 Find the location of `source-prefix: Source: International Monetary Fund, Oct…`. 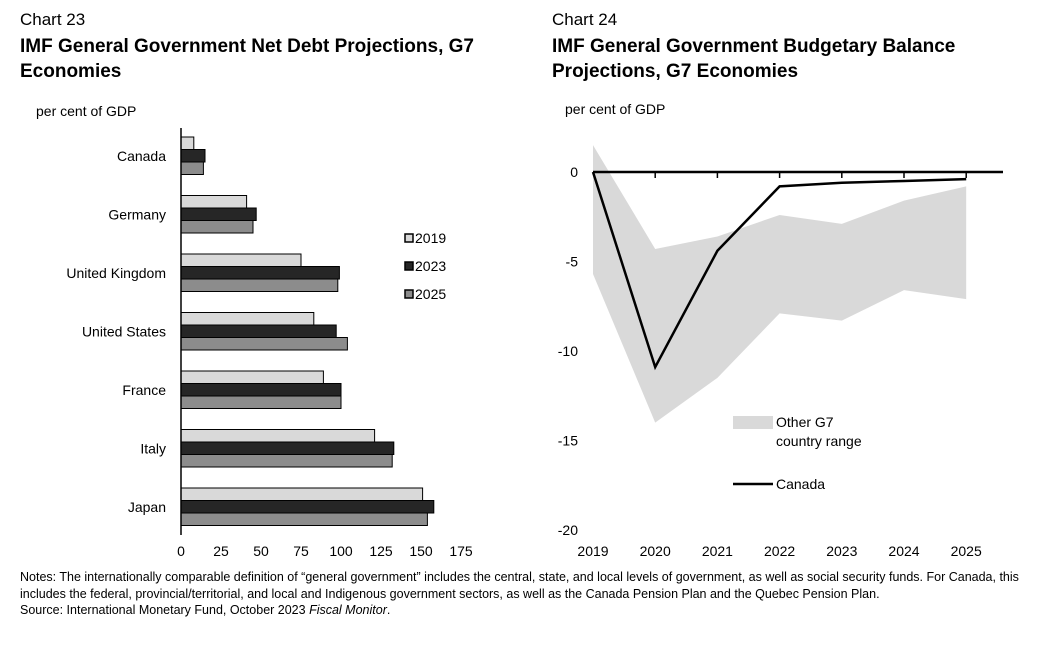

source-prefix: Source: International Monetary Fund, Oct… is located at coordinates (165, 610).